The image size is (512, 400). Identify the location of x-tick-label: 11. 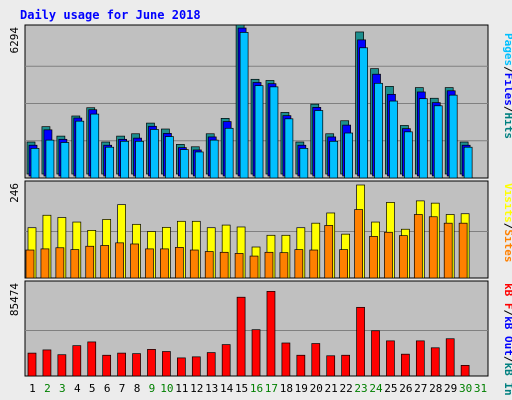
(181, 388).